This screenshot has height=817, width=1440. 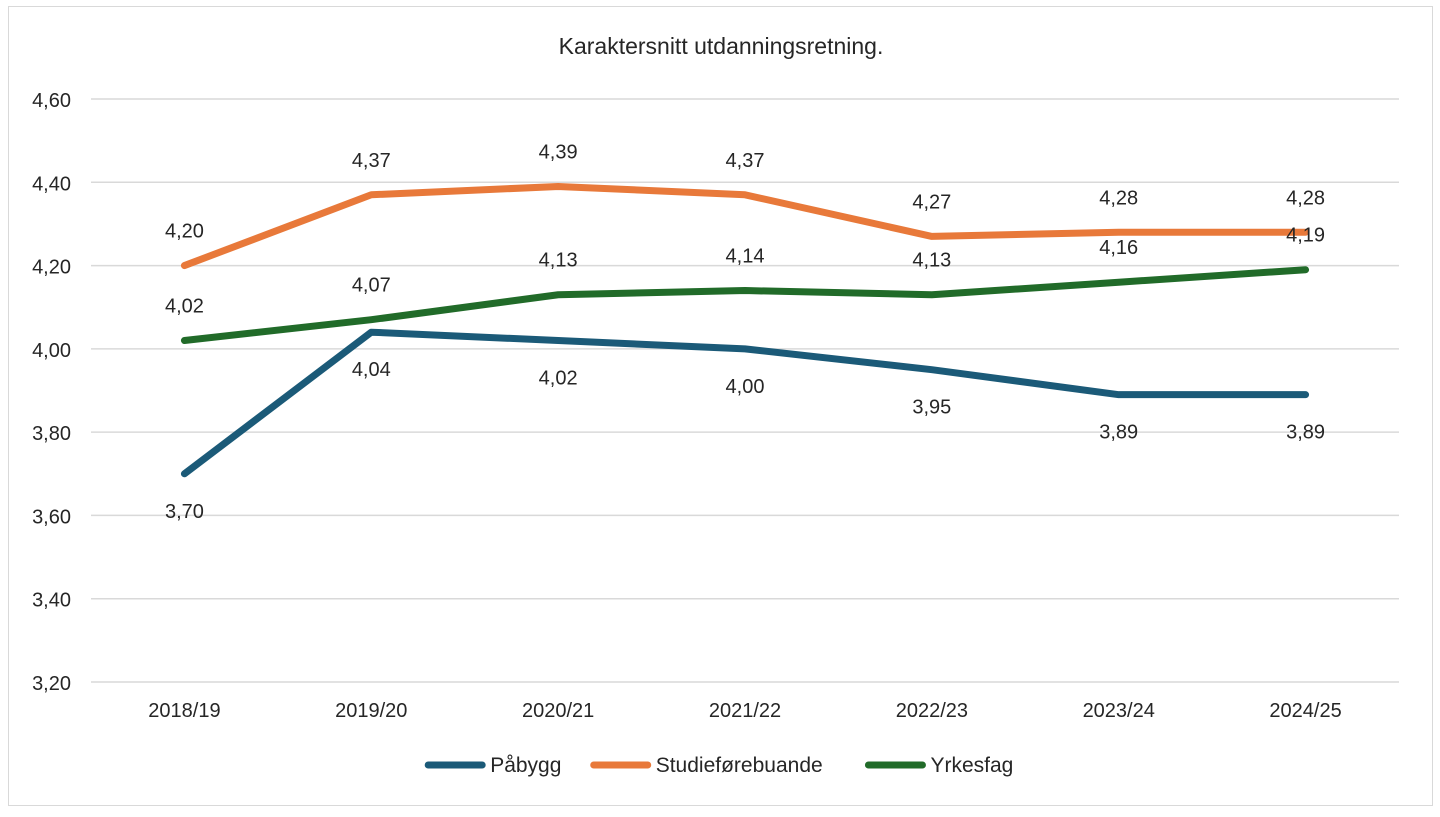 What do you see at coordinates (1305, 236) in the screenshot?
I see `data-label: 4,19` at bounding box center [1305, 236].